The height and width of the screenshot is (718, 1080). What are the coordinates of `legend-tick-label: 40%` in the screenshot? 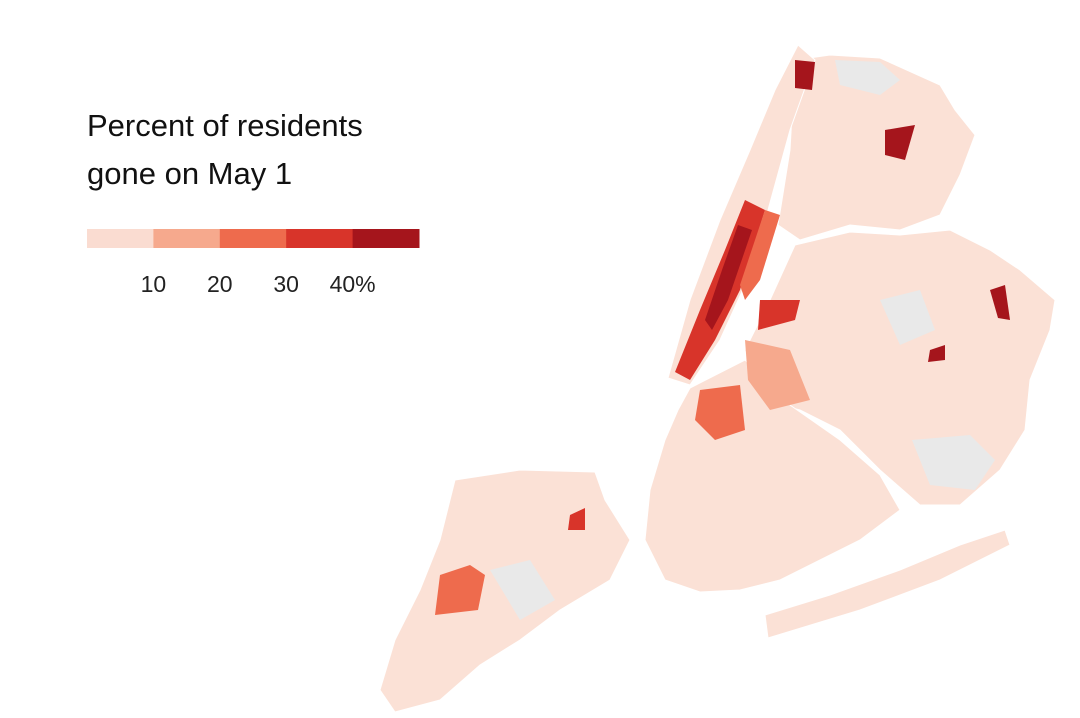 It's located at (353, 284).